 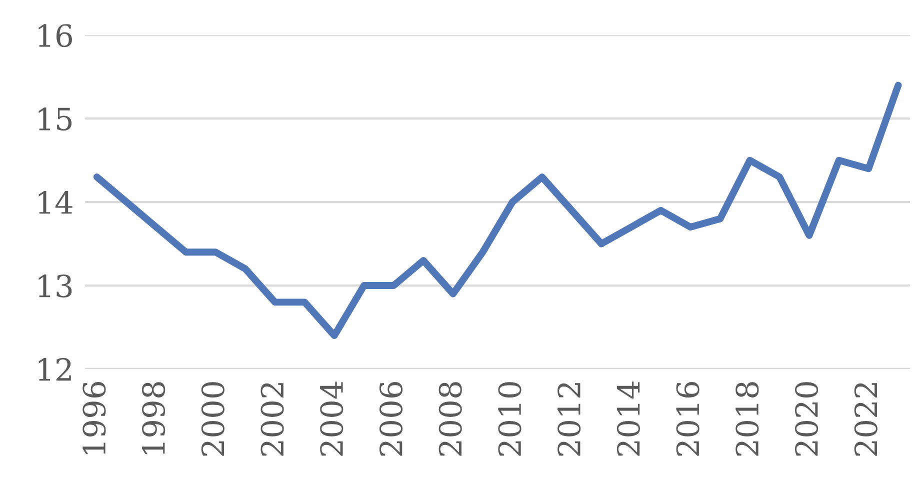 I want to click on x-tick-label: 2022, so click(x=866, y=419).